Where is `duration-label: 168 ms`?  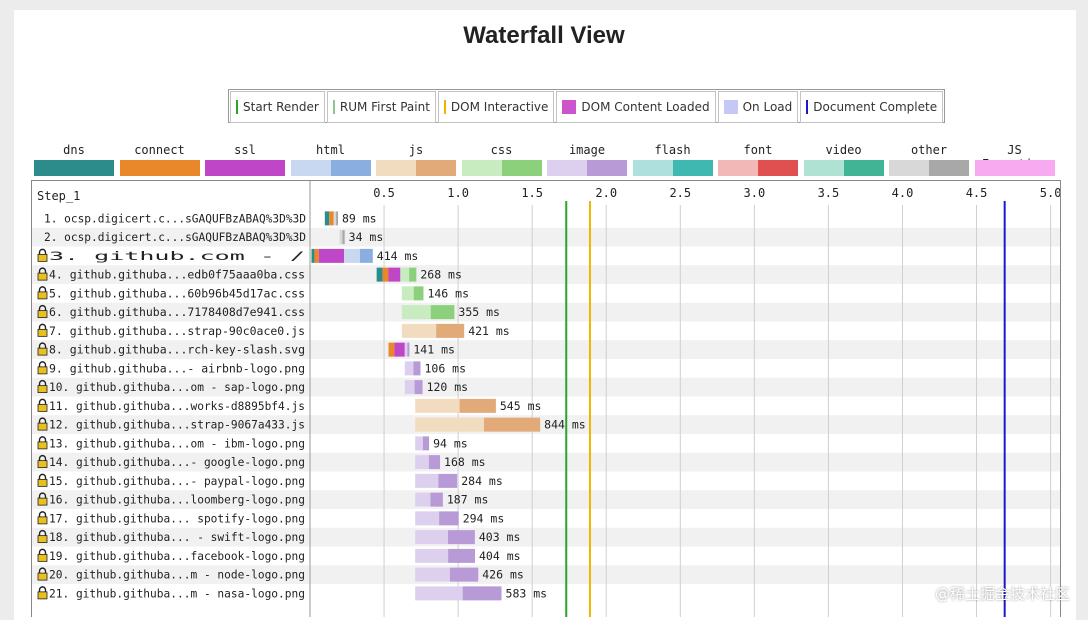 duration-label: 168 ms is located at coordinates (465, 462).